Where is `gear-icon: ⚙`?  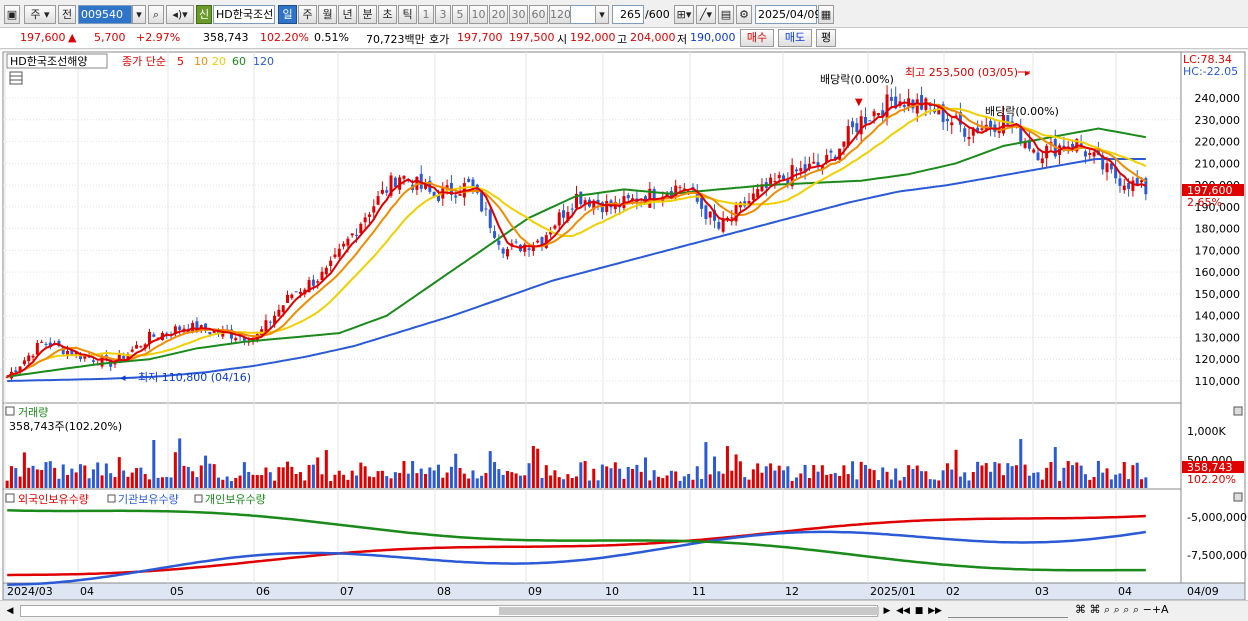
gear-icon: ⚙ is located at coordinates (744, 14).